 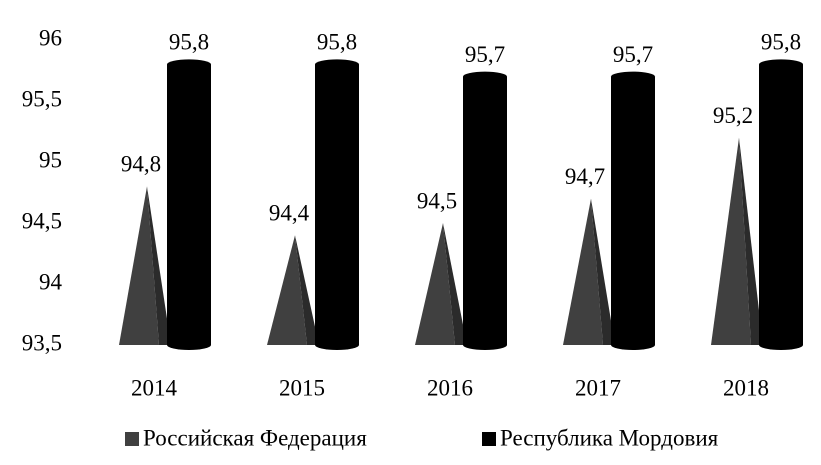 I want to click on y-tick-label: 95,5, so click(x=42, y=98).